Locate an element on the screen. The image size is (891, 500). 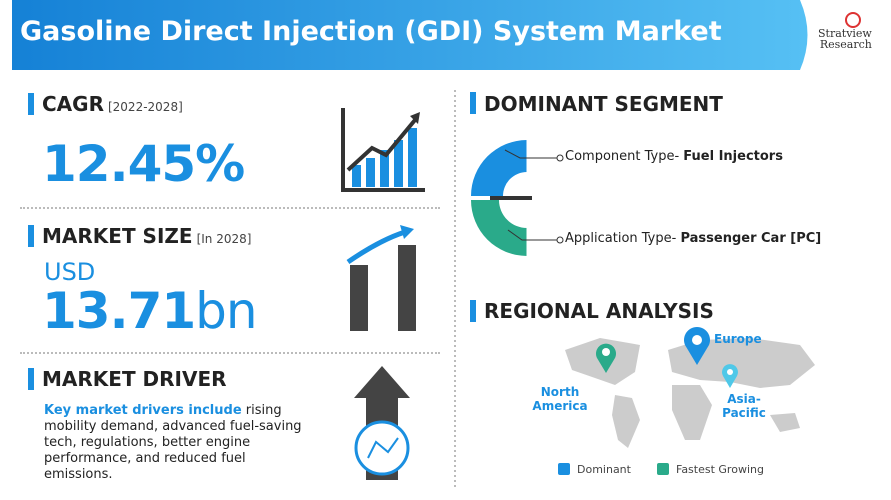
heading: REGIONAL ANALYSIS is located at coordinates (599, 311).